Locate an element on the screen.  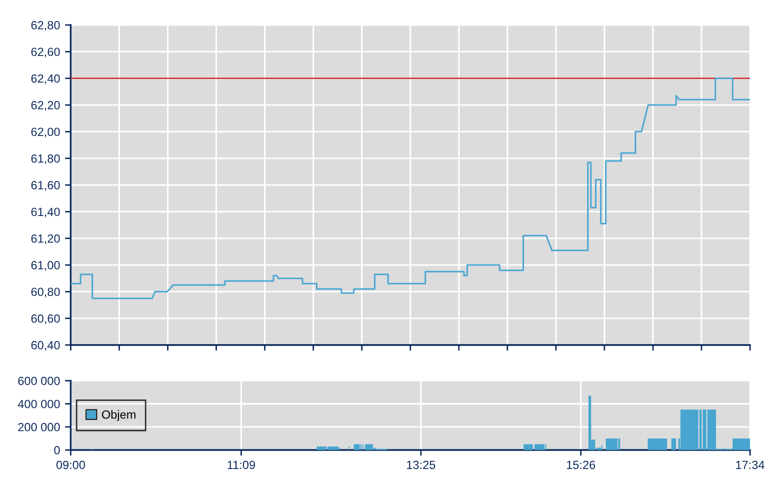
y-tick-label: 61,40 is located at coordinates (45, 213).